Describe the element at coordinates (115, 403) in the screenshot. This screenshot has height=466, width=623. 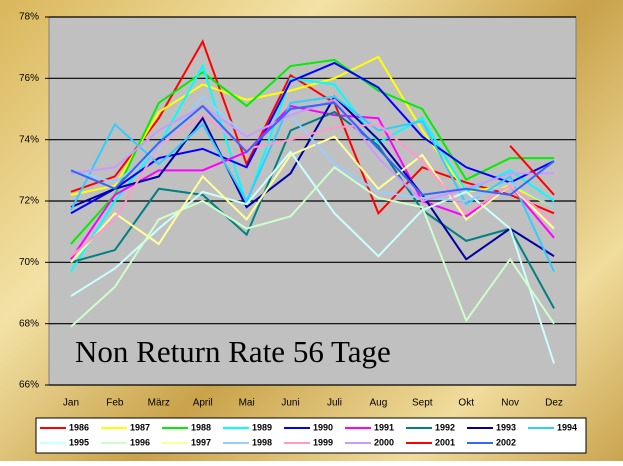
I see `x-tick-label: Feb` at that location.